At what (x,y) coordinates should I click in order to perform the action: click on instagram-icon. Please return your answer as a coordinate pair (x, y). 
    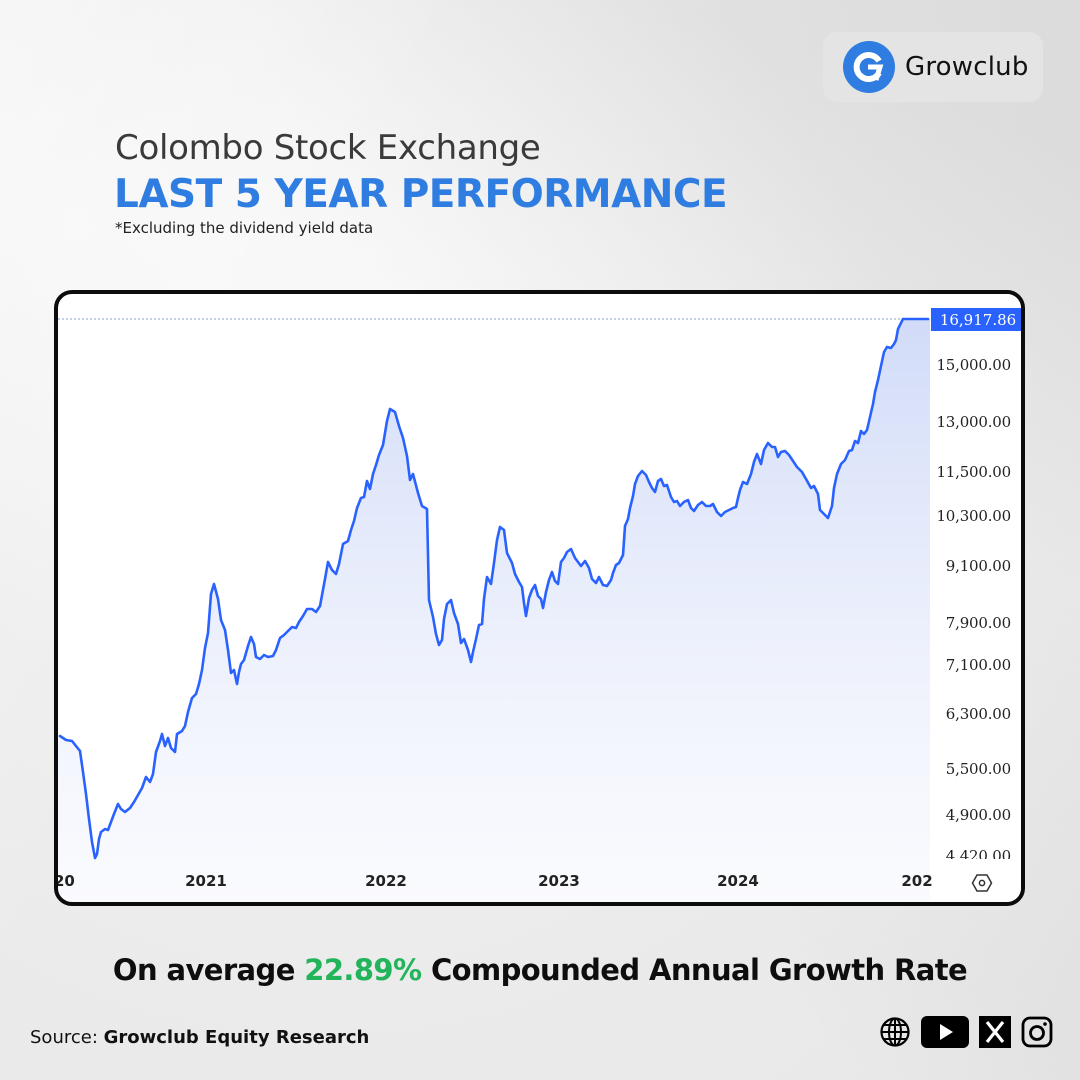
    Looking at the image, I should click on (1037, 1032).